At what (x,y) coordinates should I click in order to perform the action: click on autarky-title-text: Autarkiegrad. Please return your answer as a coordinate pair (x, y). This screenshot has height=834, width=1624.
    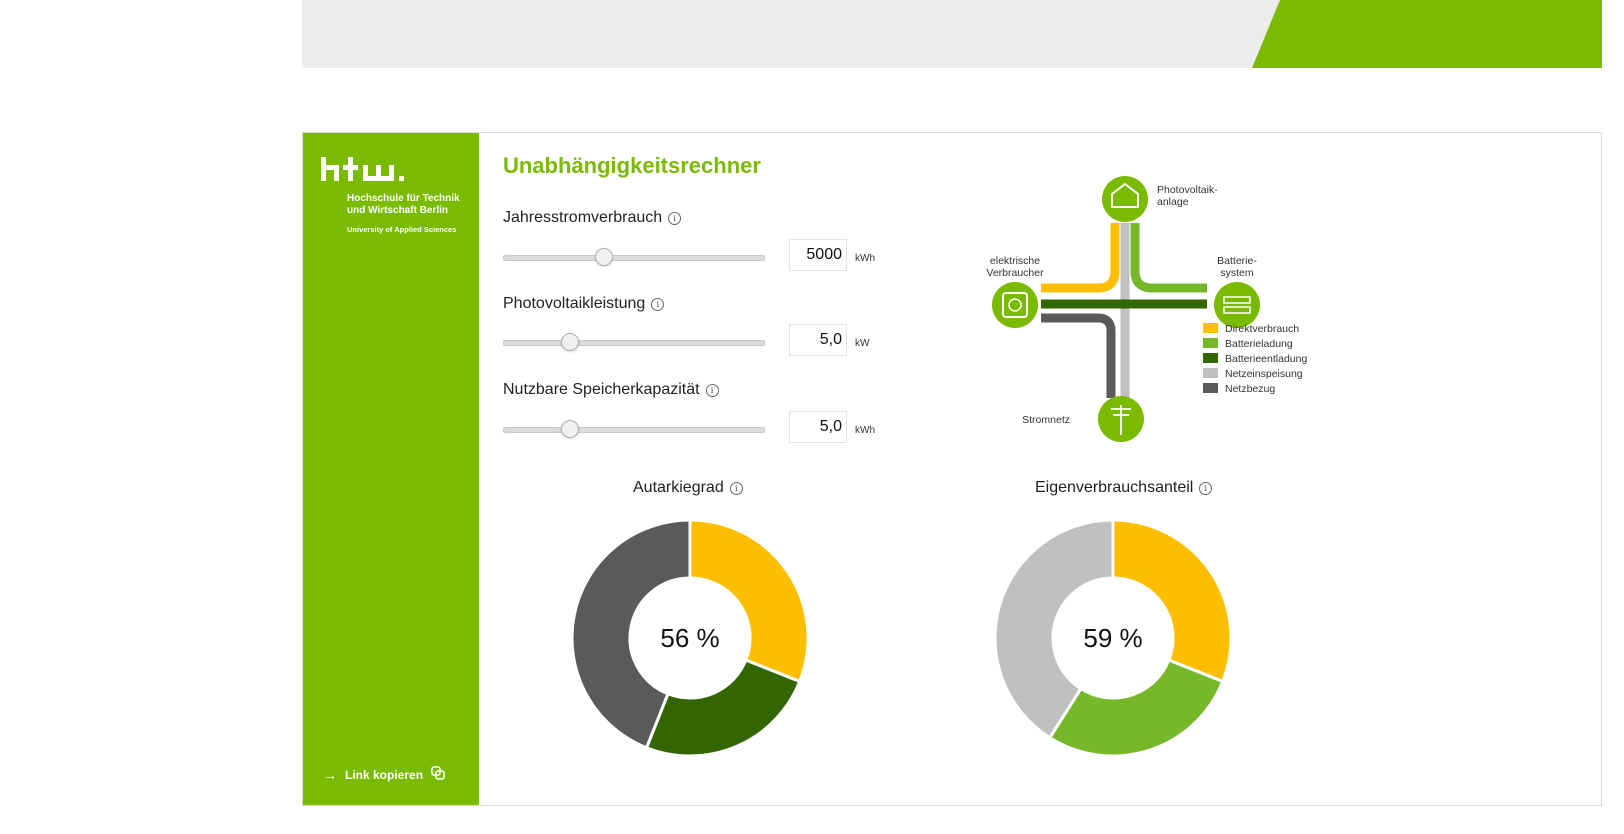
    Looking at the image, I should click on (678, 487).